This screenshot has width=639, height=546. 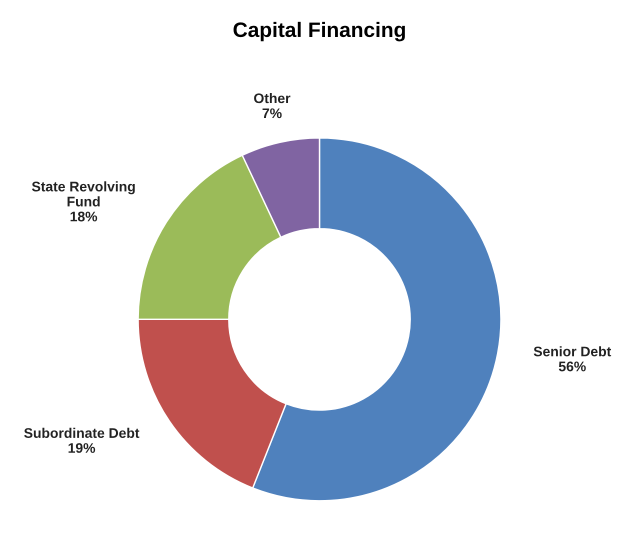 What do you see at coordinates (572, 367) in the screenshot?
I see `data-label: 56%` at bounding box center [572, 367].